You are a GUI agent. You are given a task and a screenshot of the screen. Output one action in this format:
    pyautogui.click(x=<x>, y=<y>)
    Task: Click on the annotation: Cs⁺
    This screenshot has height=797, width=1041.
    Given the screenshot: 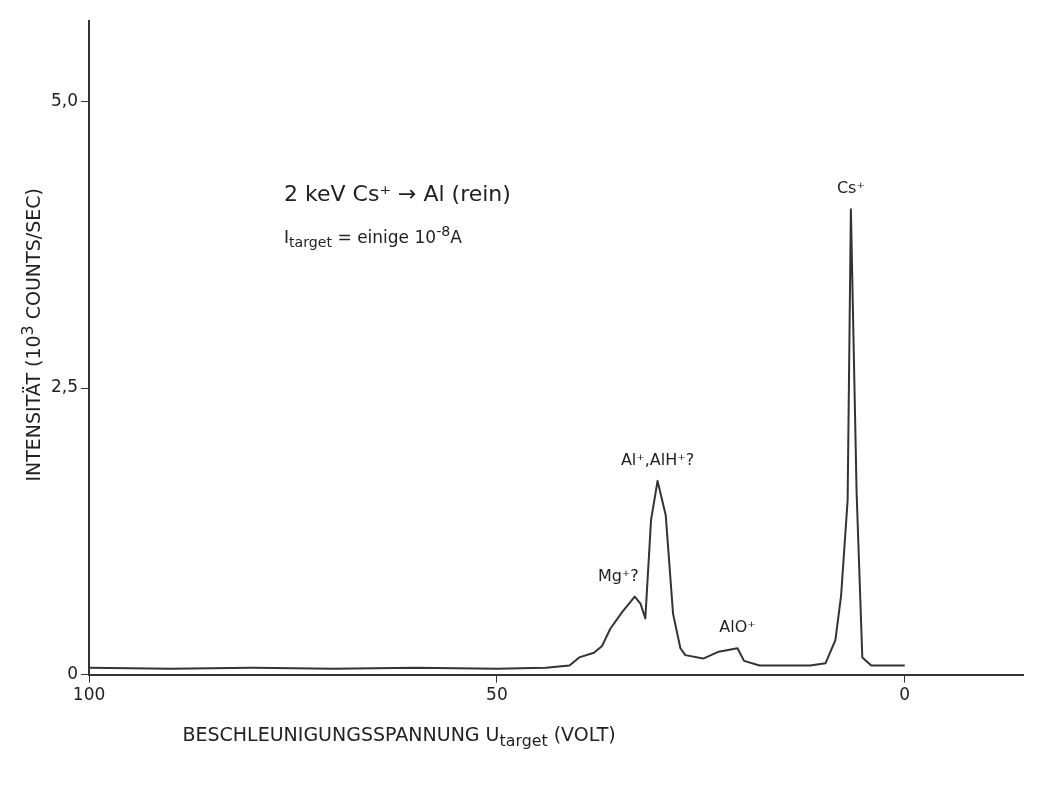 What is the action you would take?
    pyautogui.click(x=850, y=188)
    